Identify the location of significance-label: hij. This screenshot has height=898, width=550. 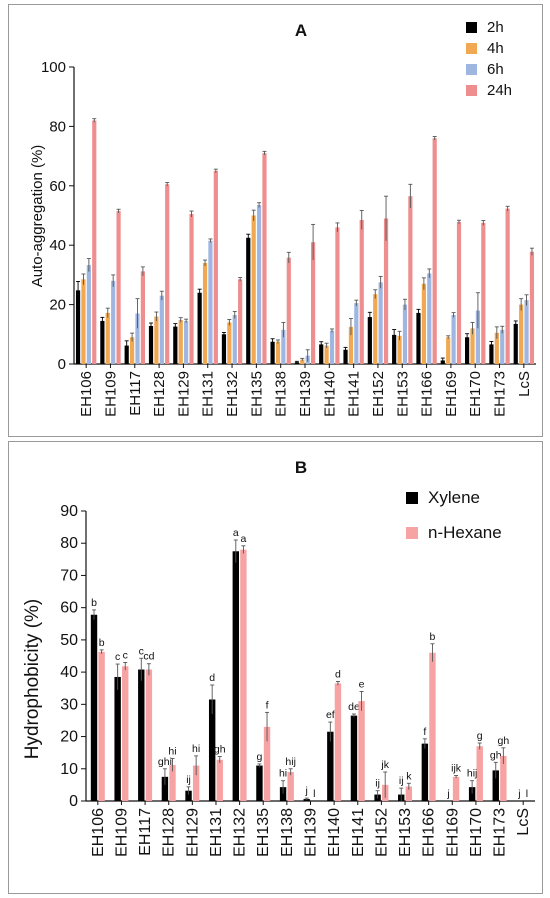
(290, 762).